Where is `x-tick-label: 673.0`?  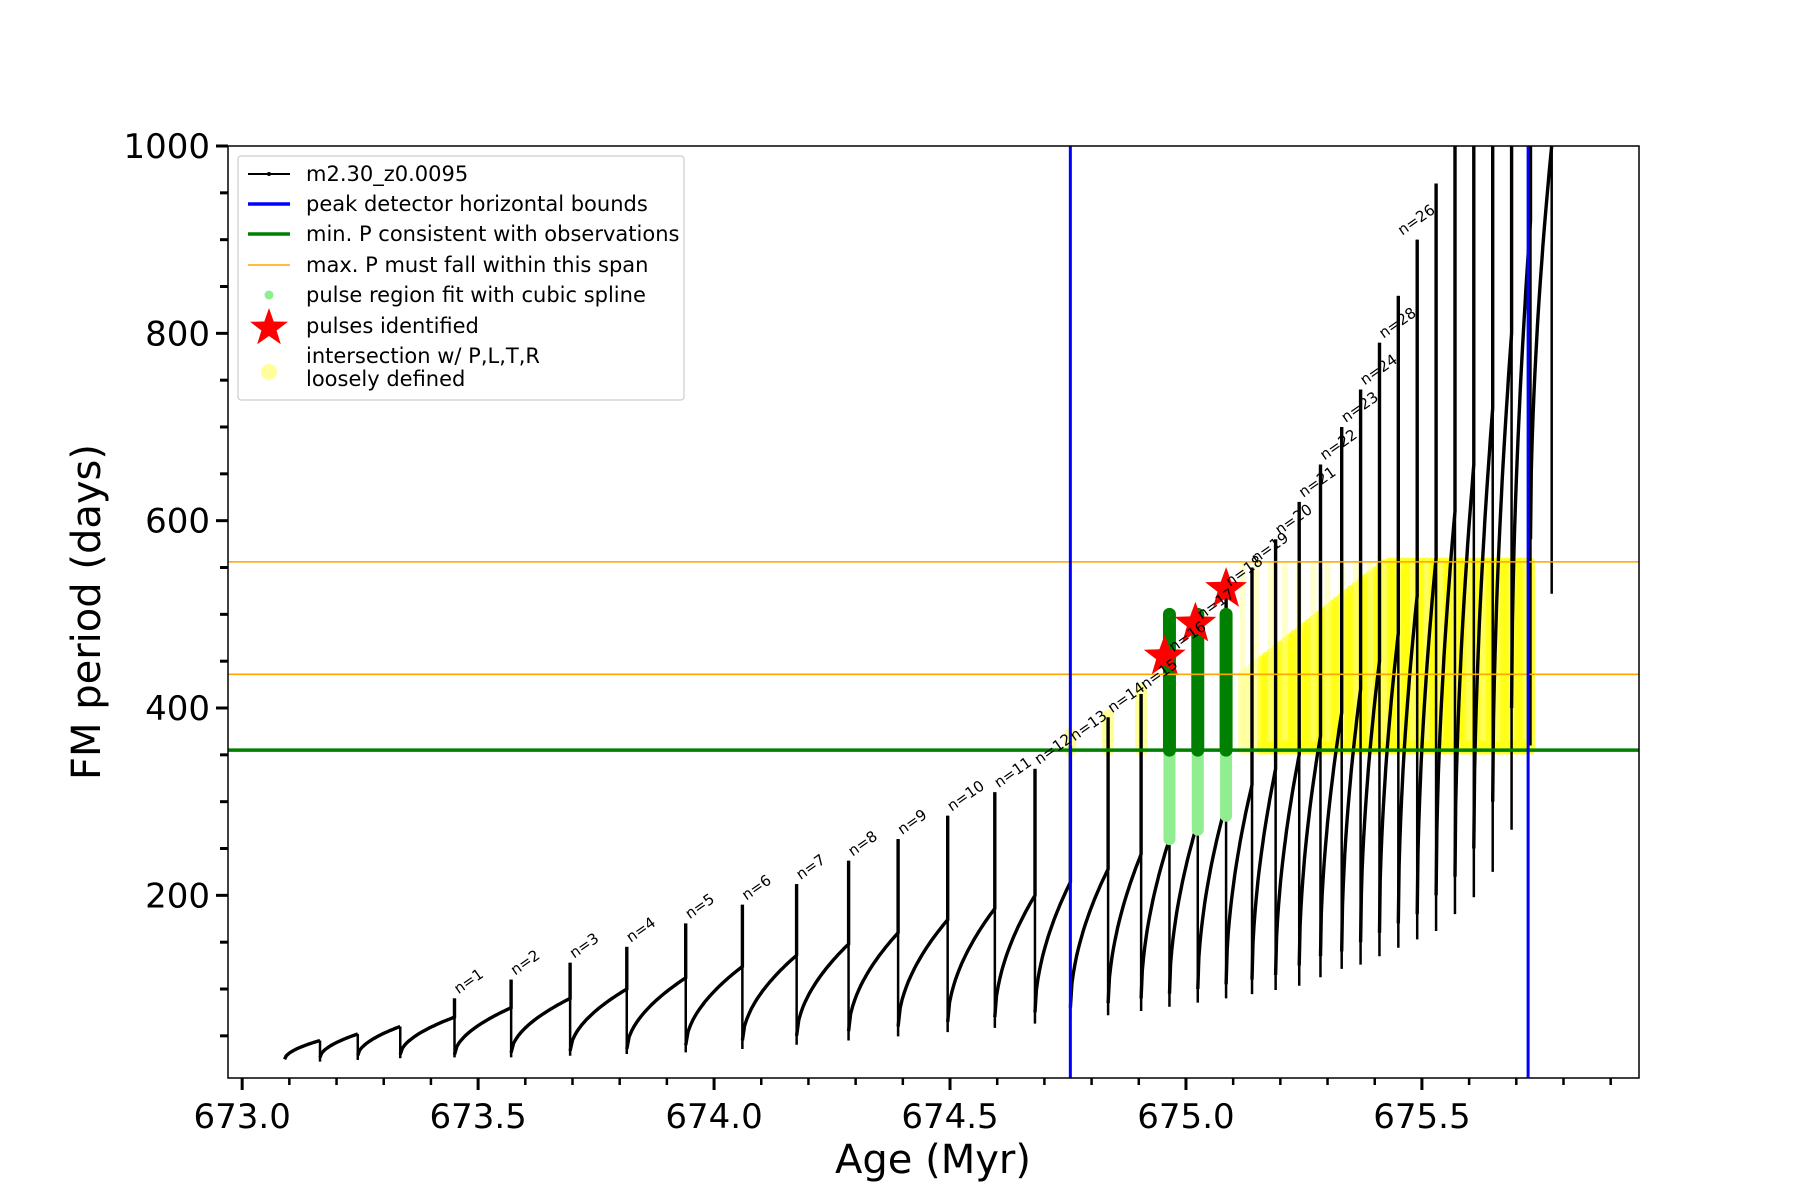
x-tick-label: 673.0 is located at coordinates (241, 1117).